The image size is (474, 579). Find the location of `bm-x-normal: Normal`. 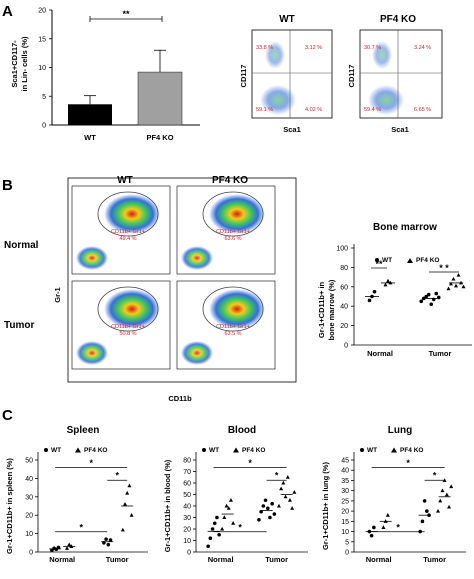

bm-x-normal: Normal is located at coordinates (380, 353).